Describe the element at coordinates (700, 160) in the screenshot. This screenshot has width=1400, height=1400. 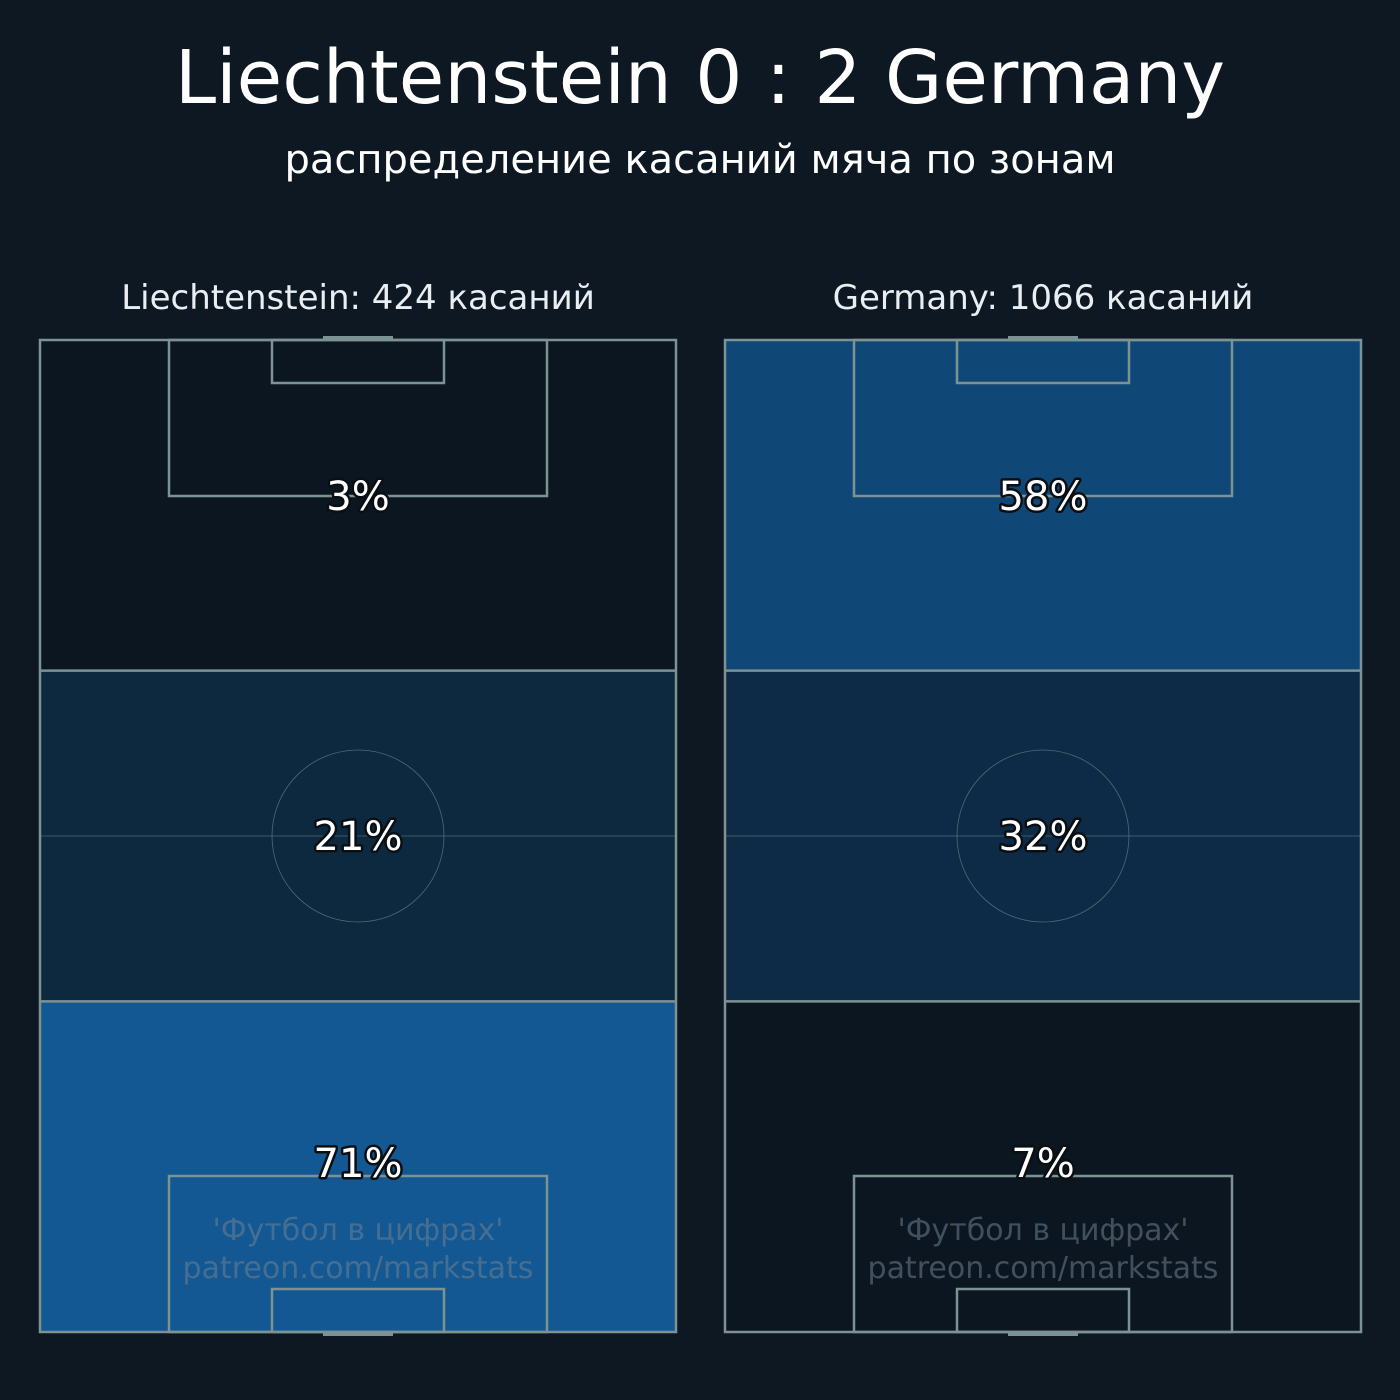
I see `chart-subtitle: распределение касаний мяча по зонам` at that location.